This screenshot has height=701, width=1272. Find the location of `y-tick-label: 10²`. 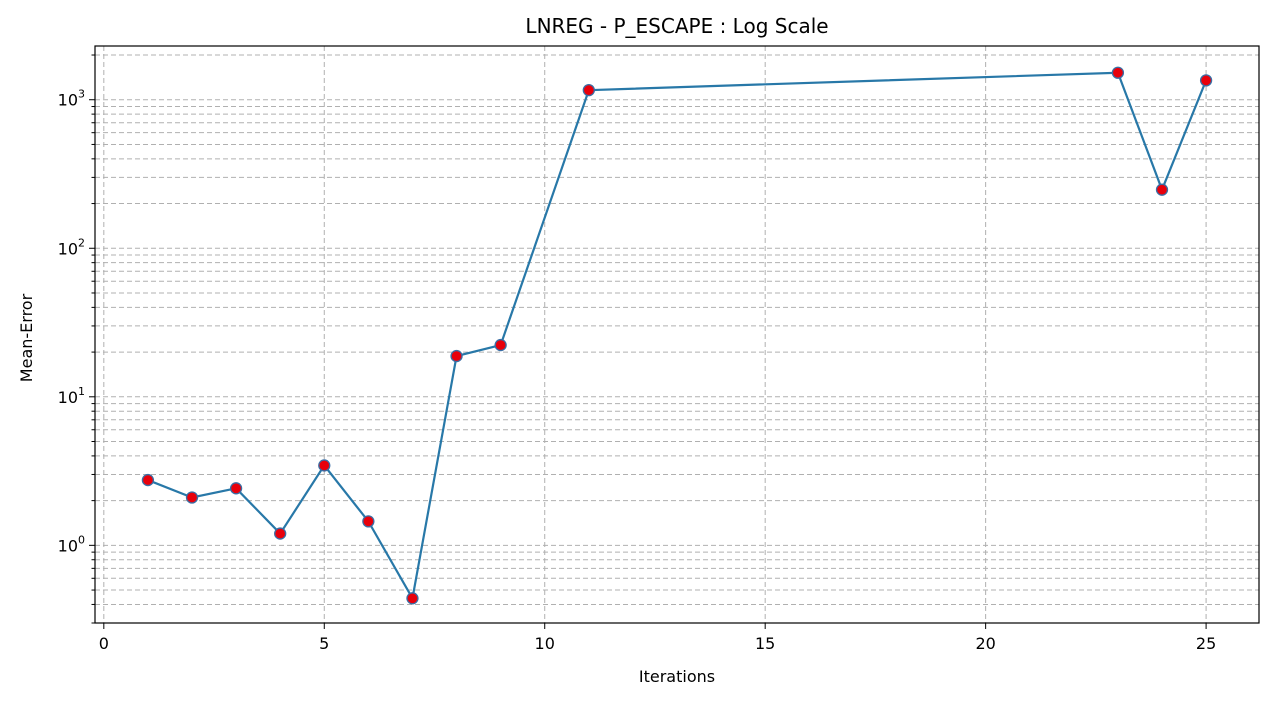

y-tick-label: 10² is located at coordinates (71, 247).